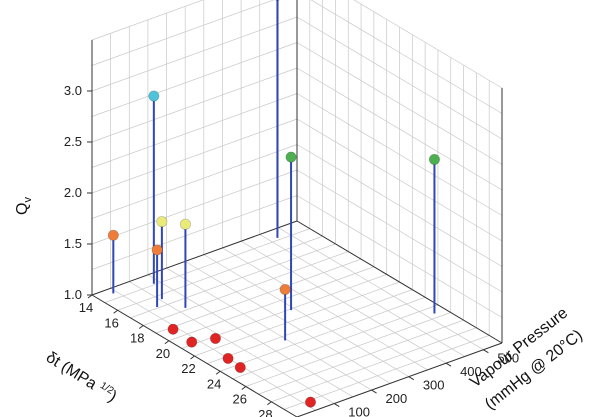  I want to click on z-tick-label: 2.0, so click(73, 192).